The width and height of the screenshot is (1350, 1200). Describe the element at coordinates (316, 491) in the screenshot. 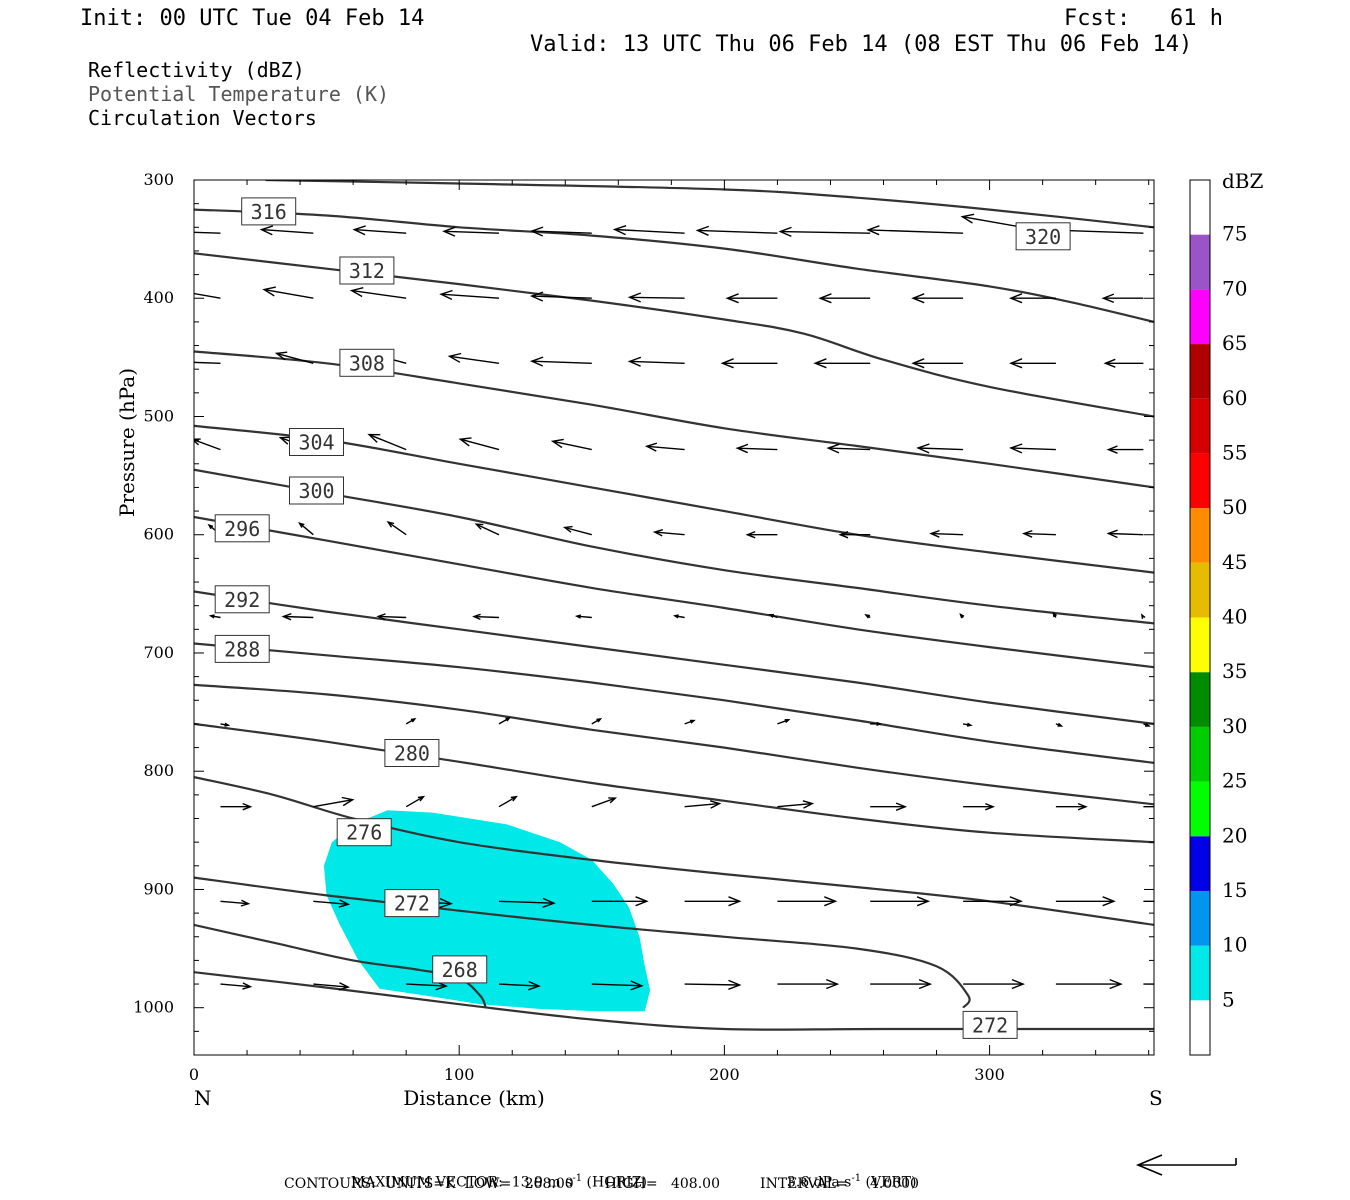

I see `svg-text: 300` at that location.